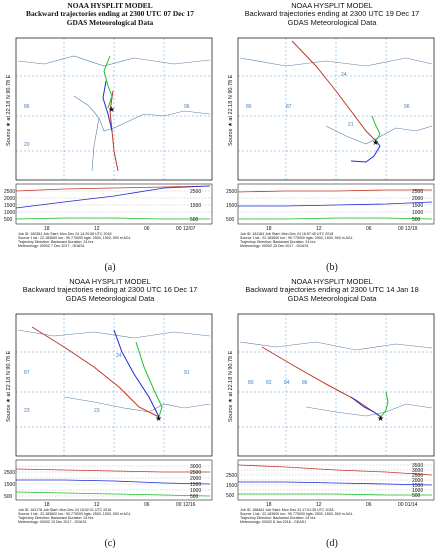  I want to click on time-tick: 00 12/07, so click(186, 229).